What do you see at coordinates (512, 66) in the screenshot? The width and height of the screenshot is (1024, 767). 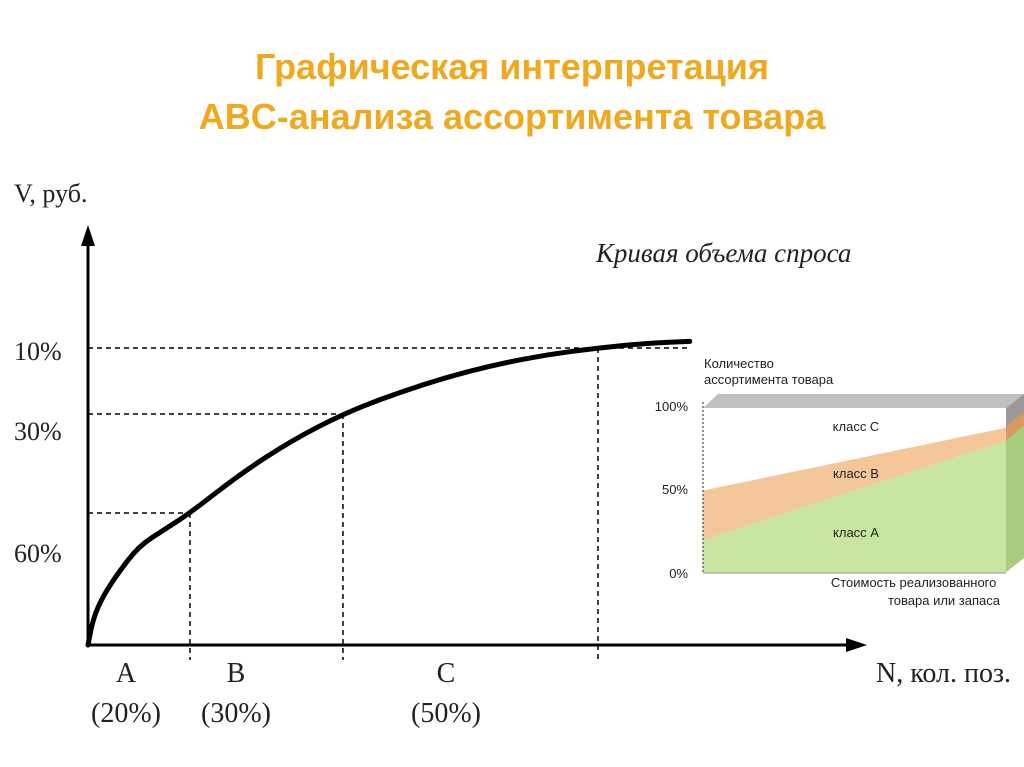 I see `title-line-1: Графическая интерпретация` at bounding box center [512, 66].